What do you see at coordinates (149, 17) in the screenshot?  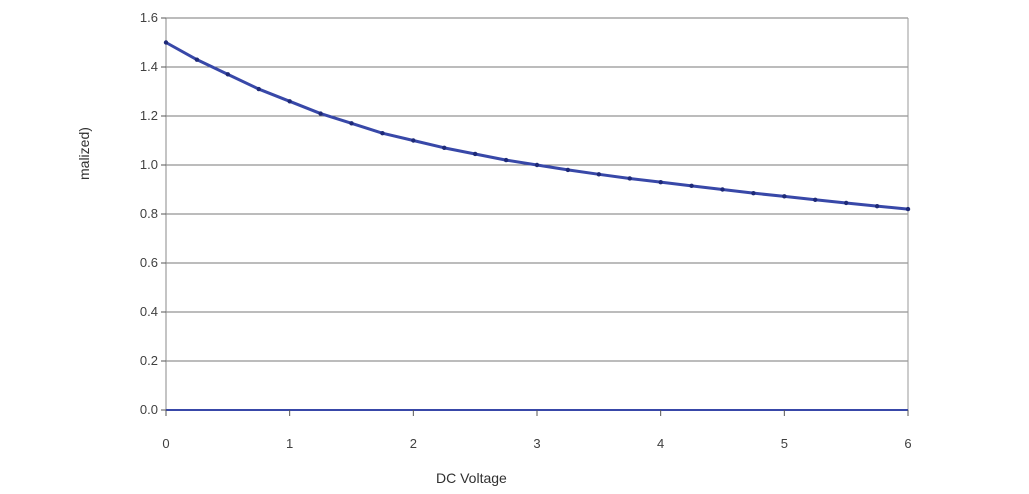 I see `y-tick-label: 1.6` at bounding box center [149, 17].